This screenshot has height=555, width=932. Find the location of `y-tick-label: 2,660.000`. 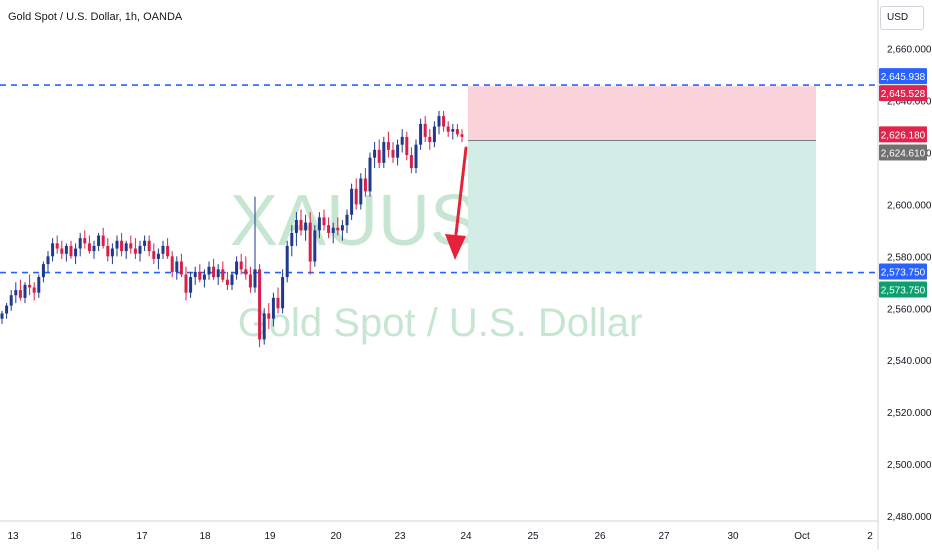

y-tick-label: 2,660.000 is located at coordinates (909, 50).